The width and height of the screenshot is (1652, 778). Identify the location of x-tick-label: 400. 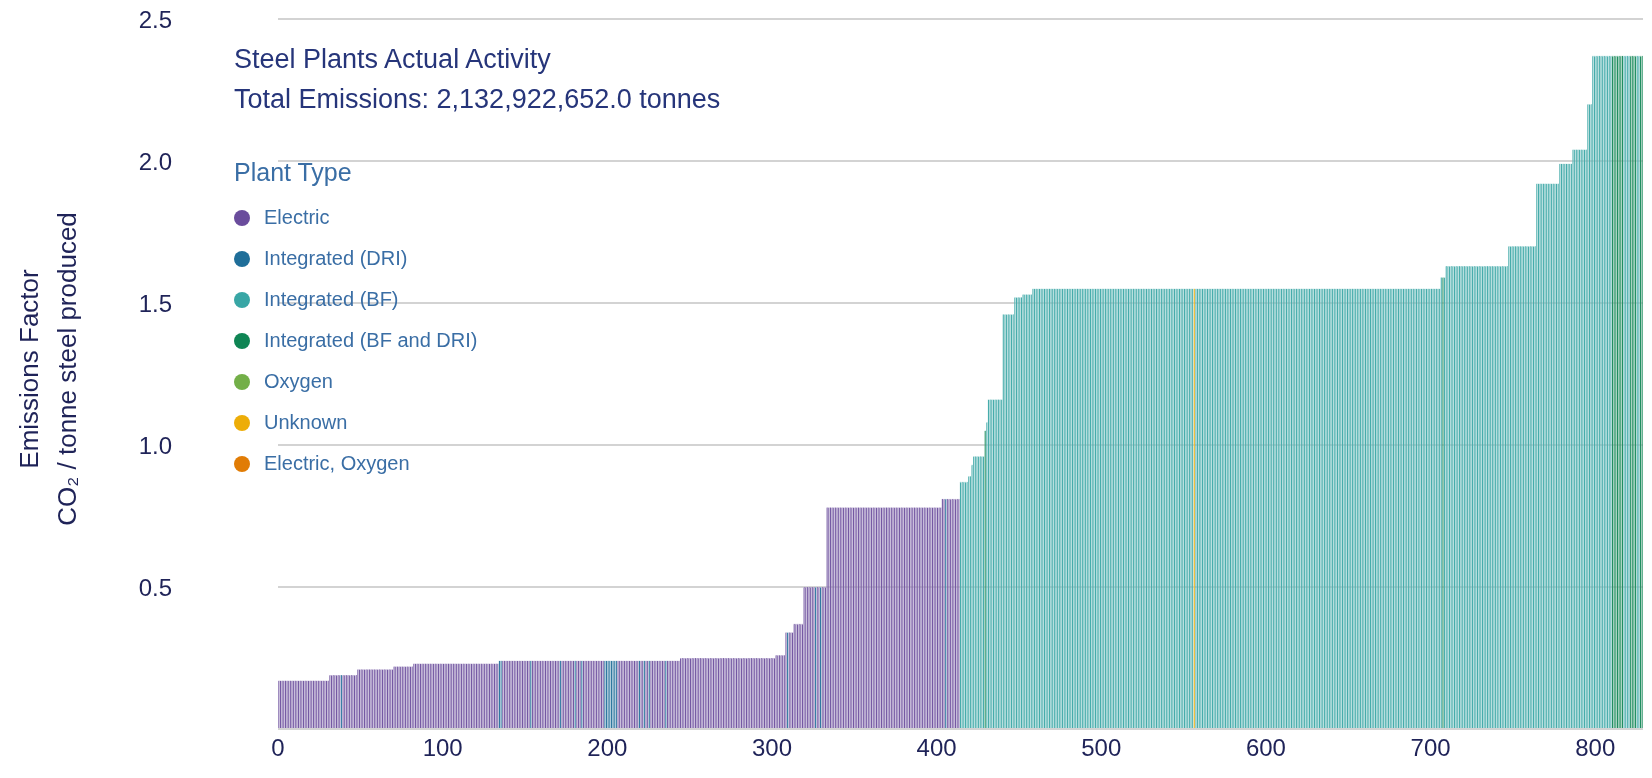
(936, 748).